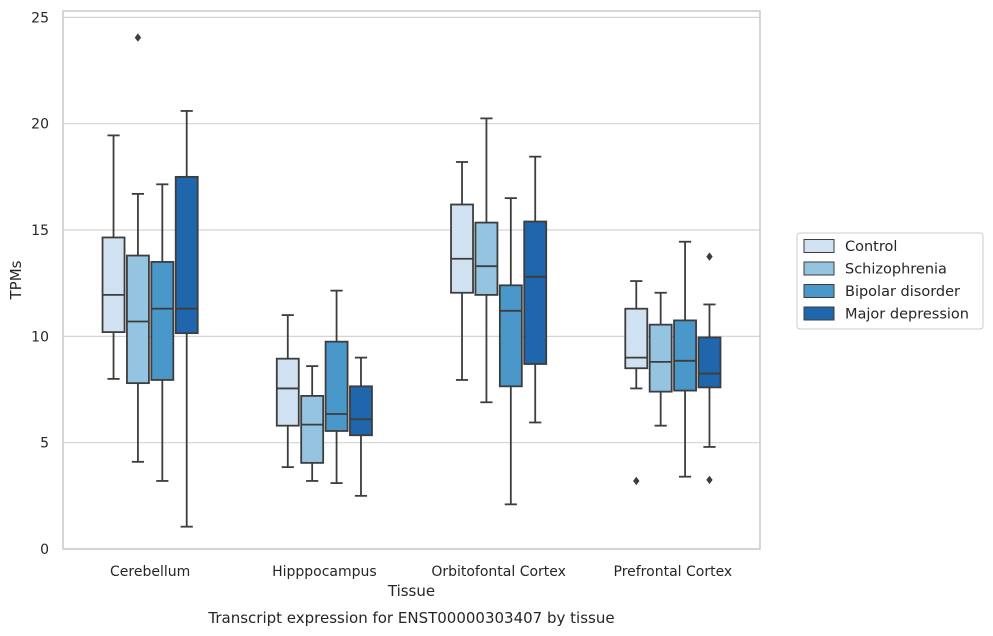  I want to click on y-tick-label: 25, so click(40, 18).